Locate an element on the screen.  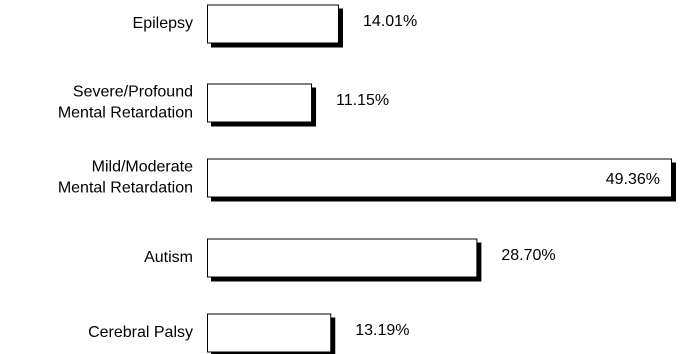
category-label: Epilepsy is located at coordinates (163, 23).